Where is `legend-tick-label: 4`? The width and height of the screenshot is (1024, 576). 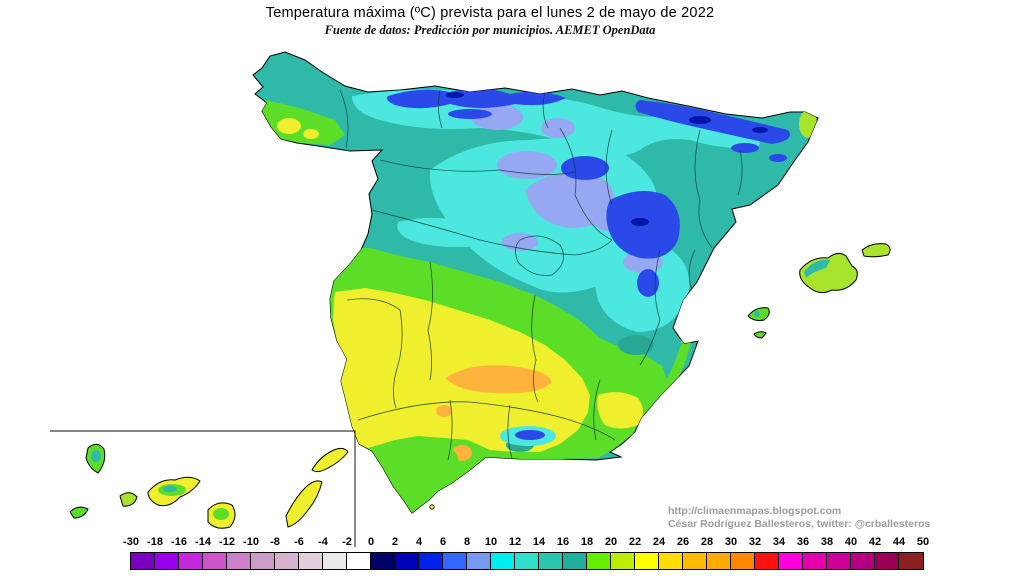
legend-tick-label: 4 is located at coordinates (419, 542).